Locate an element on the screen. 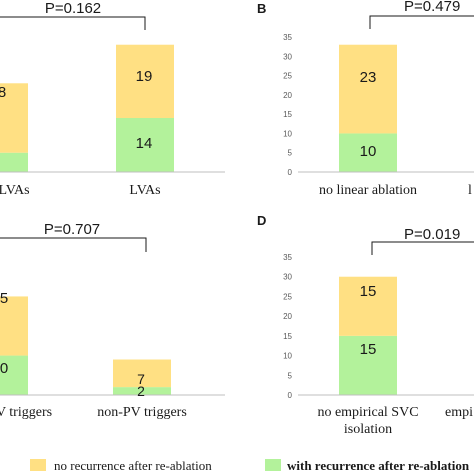 The image size is (474, 474). bar-c-left-no-recurrence is located at coordinates (14, 326).